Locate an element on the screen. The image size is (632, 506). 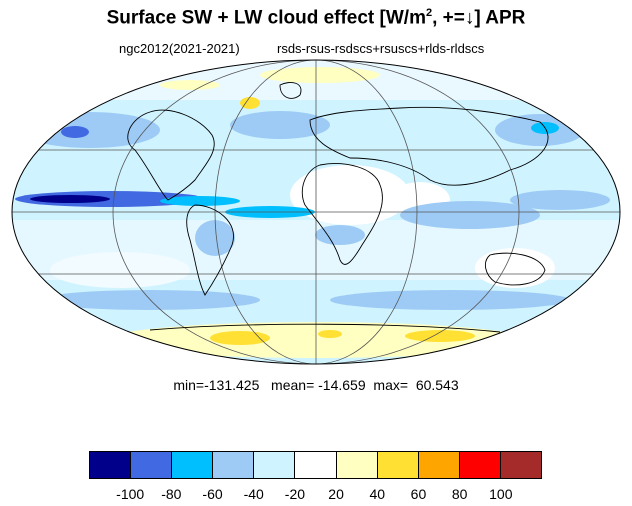
patch-natl is located at coordinates (280, 125).